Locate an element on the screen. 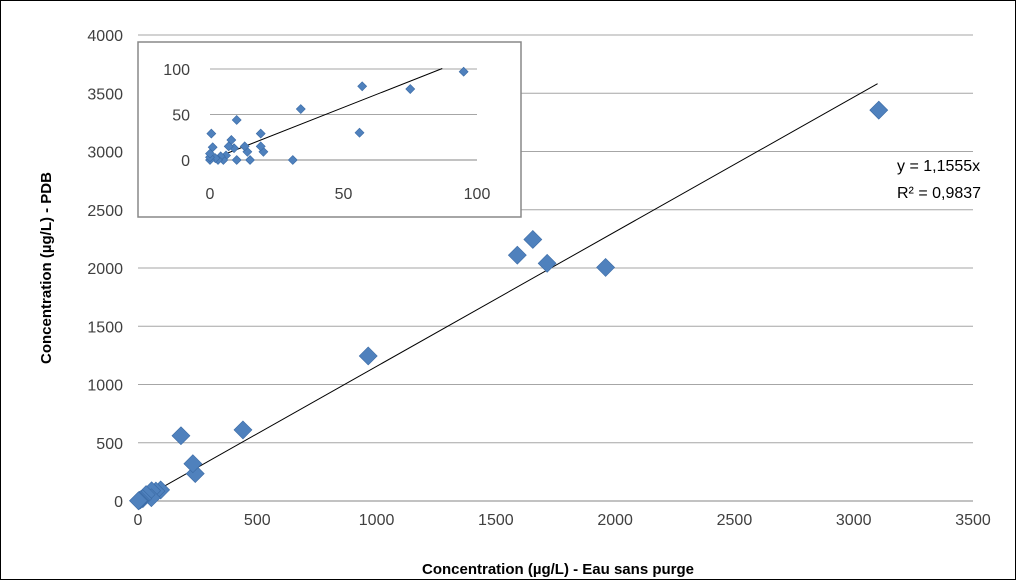  main-x-tick-labels: 0 500 1000 1500 2000 2500 3000 3500 is located at coordinates (562, 520).